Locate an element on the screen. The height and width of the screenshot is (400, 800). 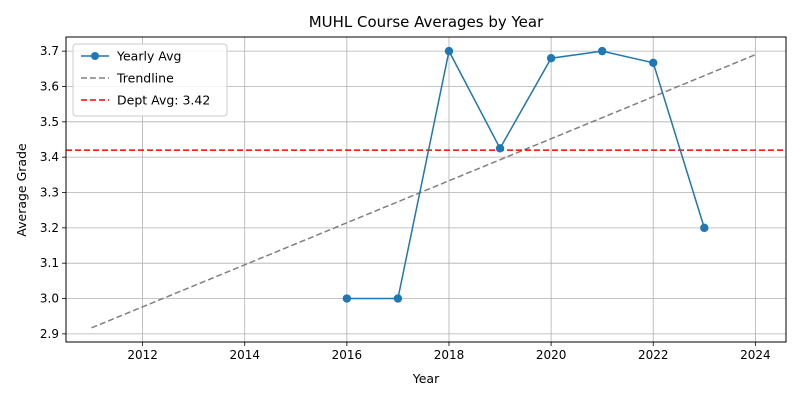
x-tick-label: 2024 is located at coordinates (755, 355).